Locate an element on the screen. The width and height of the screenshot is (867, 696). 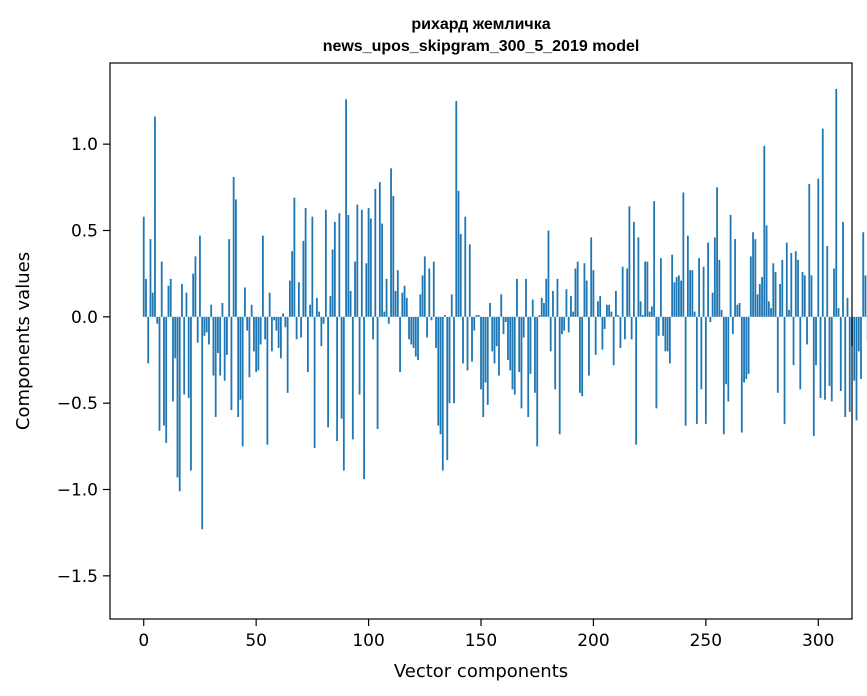
x-tick-label: 250 is located at coordinates (706, 641).